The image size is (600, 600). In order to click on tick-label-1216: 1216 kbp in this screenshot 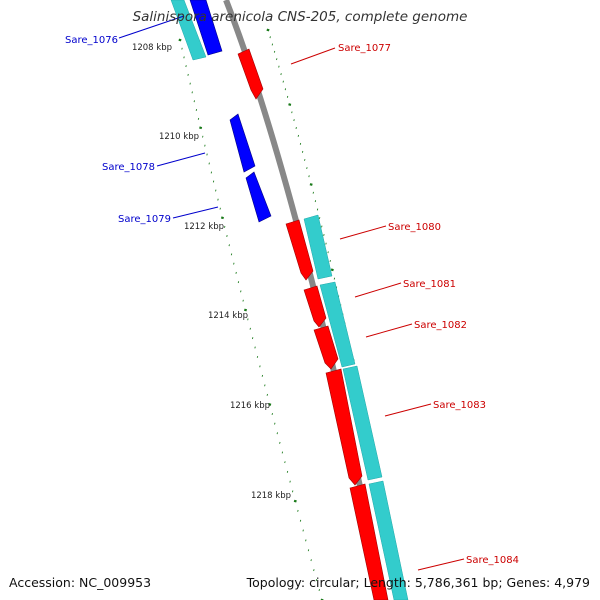, I will do `click(250, 406)`.